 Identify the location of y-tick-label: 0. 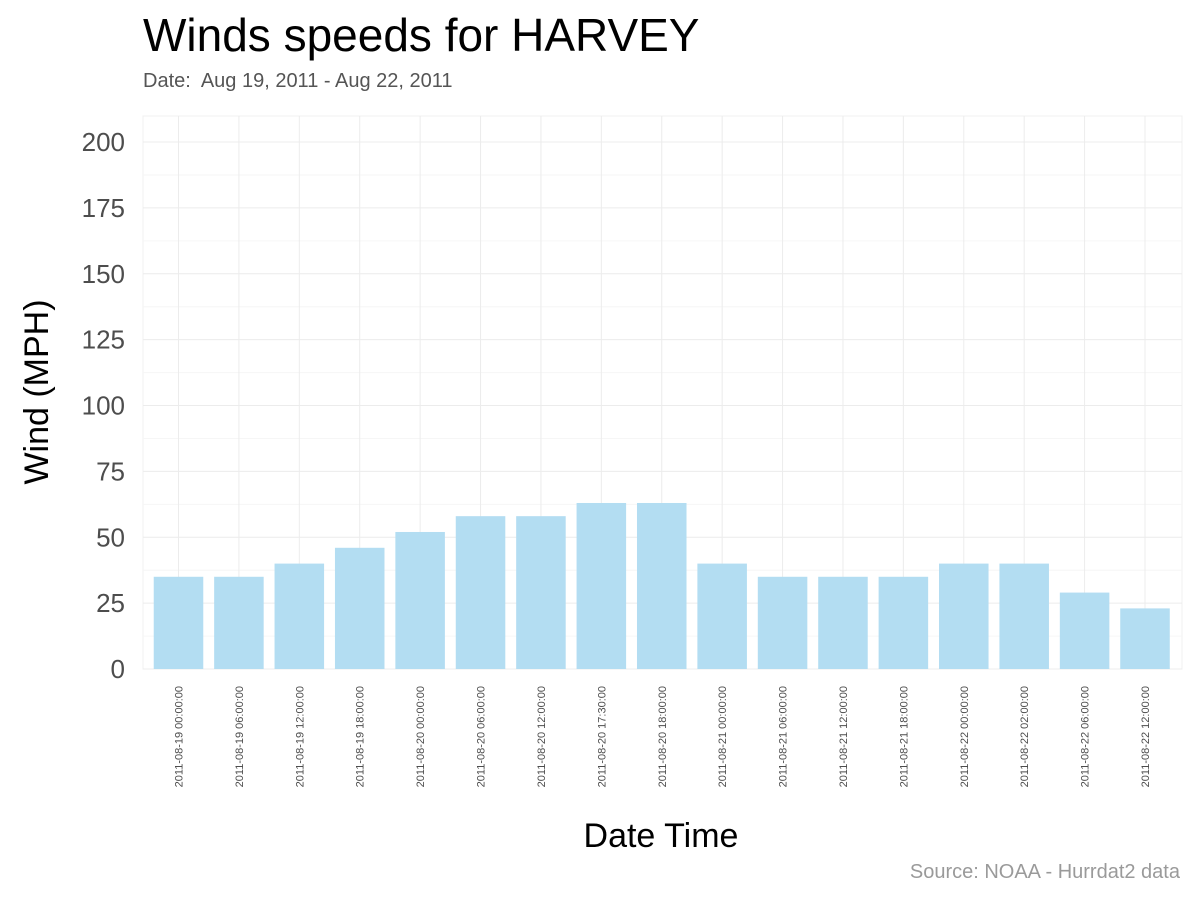
(118, 669).